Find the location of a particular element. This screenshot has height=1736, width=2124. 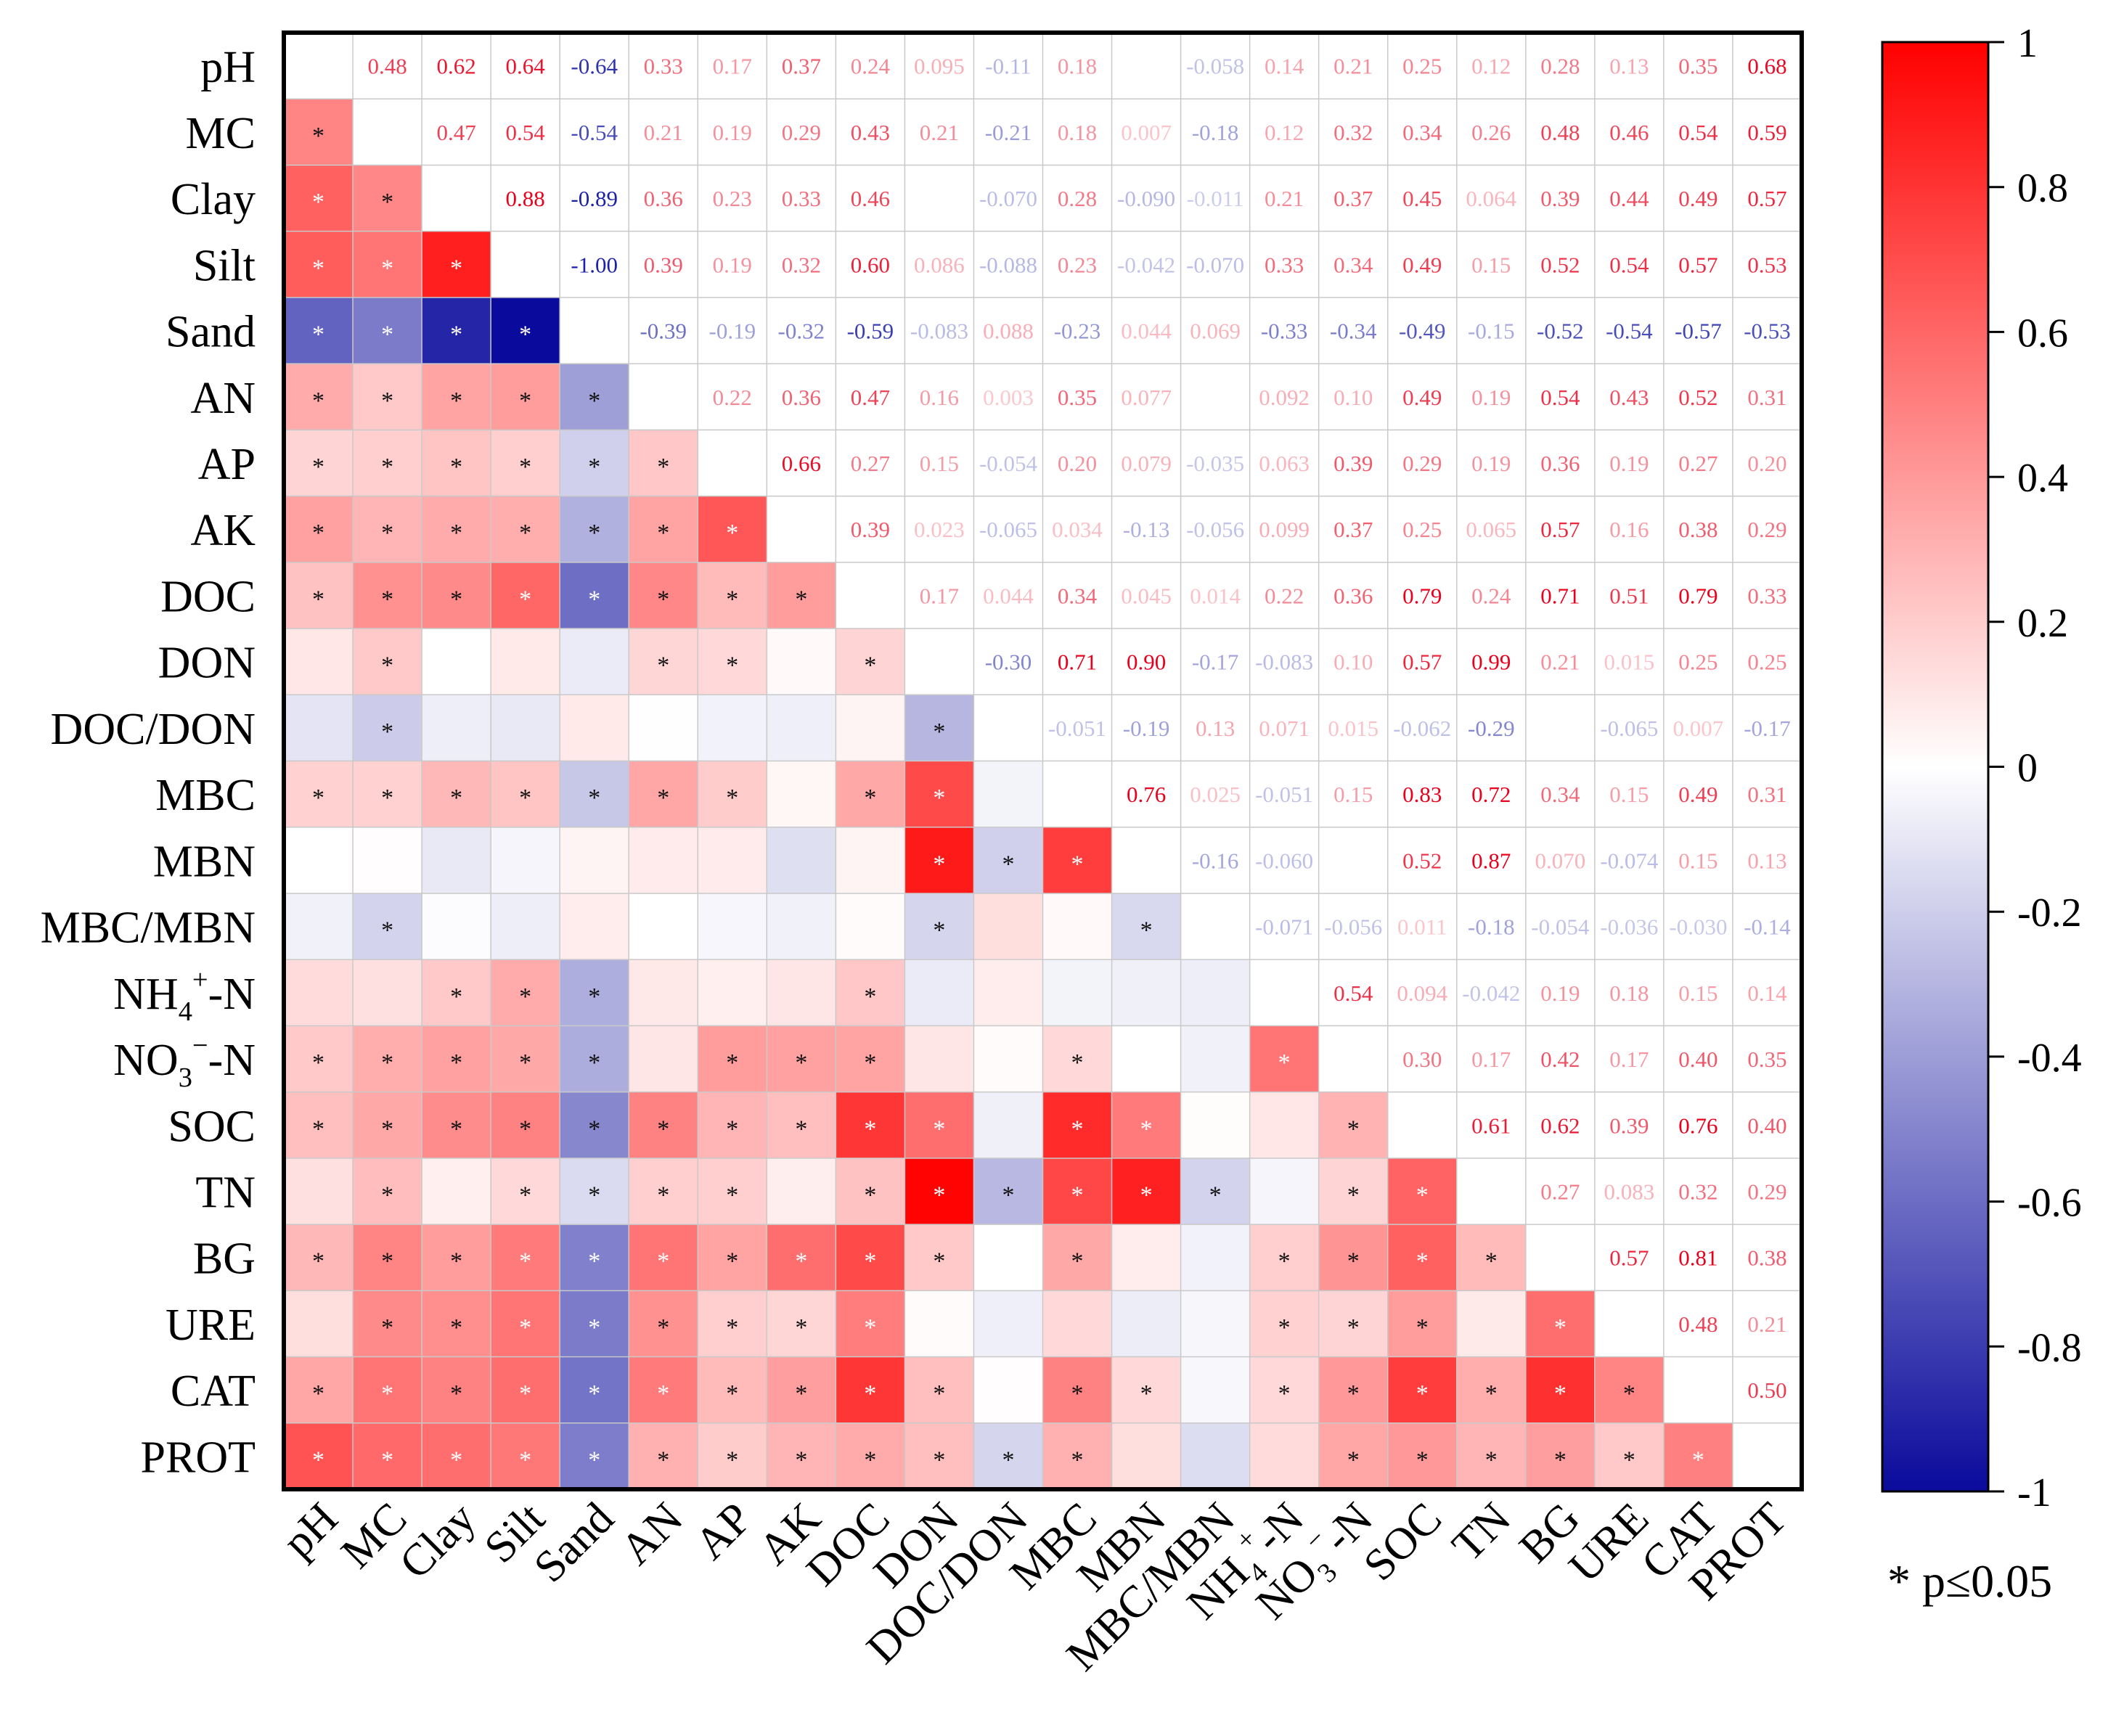

value-clay-prot: 0.57 is located at coordinates (1766, 198).